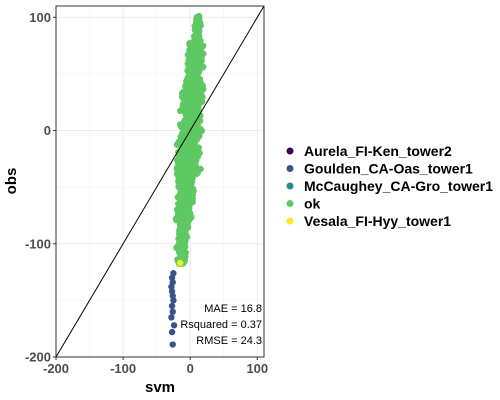 This screenshot has width=500, height=400. Describe the element at coordinates (190, 368) in the screenshot. I see `x-tick-label: 0` at that location.